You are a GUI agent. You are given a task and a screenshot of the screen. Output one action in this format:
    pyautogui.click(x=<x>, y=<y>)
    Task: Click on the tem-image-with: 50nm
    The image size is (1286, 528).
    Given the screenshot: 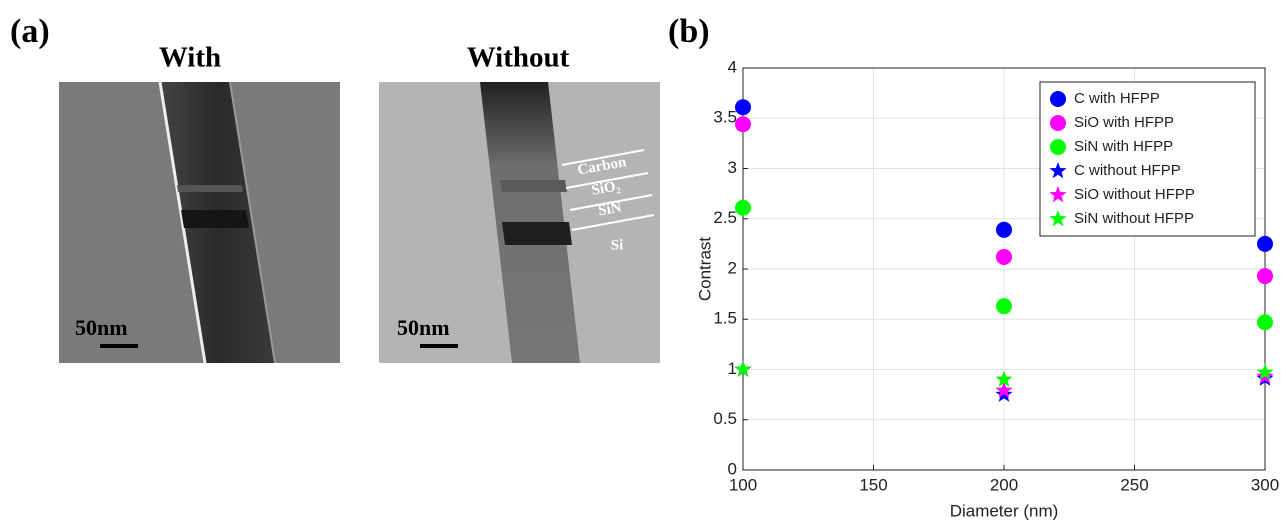 What is the action you would take?
    pyautogui.click(x=199, y=222)
    